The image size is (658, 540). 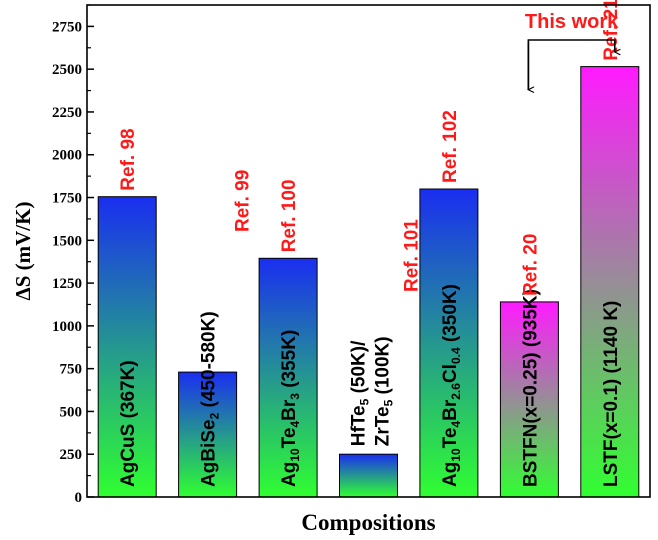 What do you see at coordinates (71, 370) in the screenshot?
I see `y-tick-label: 750` at bounding box center [71, 370].